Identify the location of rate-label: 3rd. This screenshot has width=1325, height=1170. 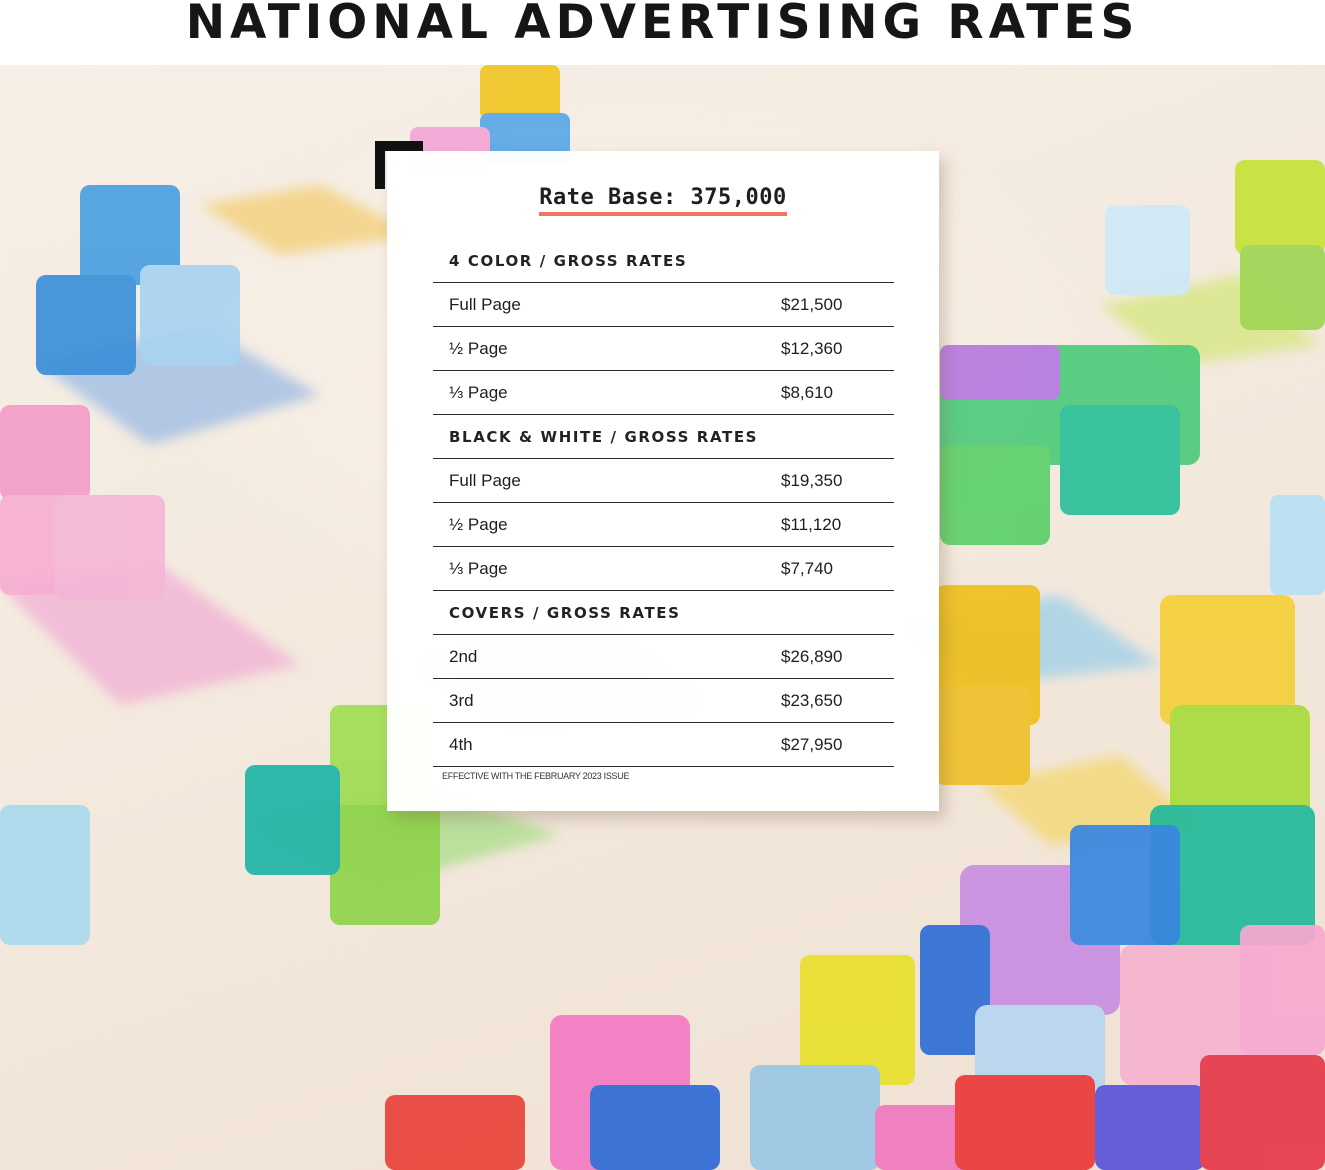
(607, 700).